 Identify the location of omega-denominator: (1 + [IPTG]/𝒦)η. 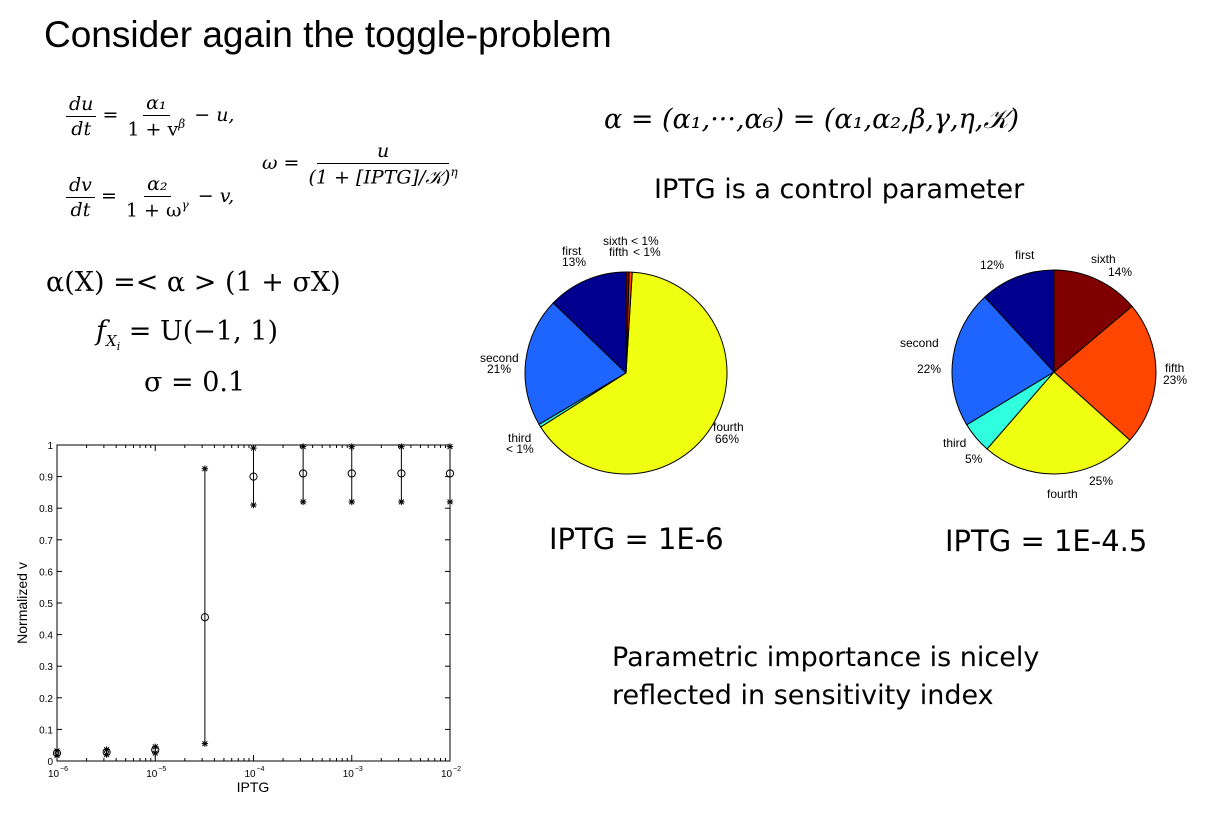
(383, 176).